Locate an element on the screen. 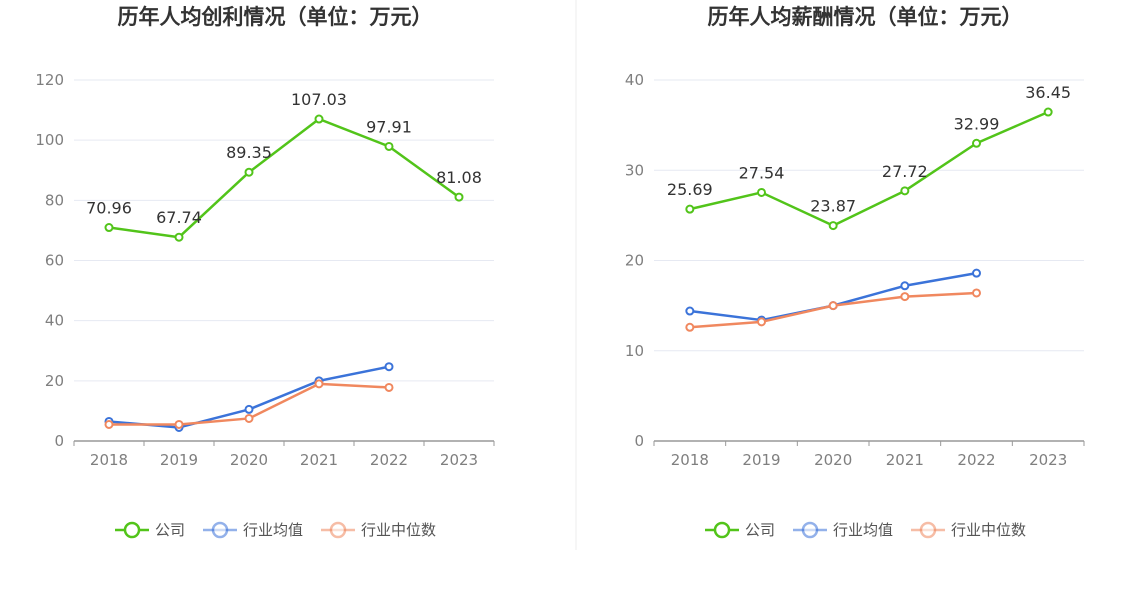  data-label: 23.87 is located at coordinates (833, 206).